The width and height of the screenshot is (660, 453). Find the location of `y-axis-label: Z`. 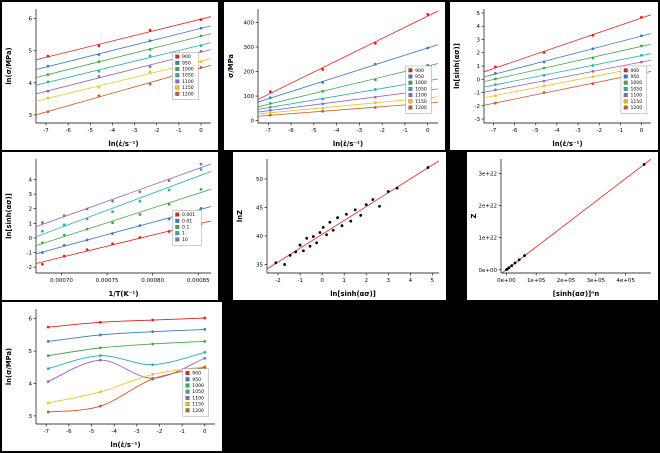

y-axis-label: Z is located at coordinates (474, 215).